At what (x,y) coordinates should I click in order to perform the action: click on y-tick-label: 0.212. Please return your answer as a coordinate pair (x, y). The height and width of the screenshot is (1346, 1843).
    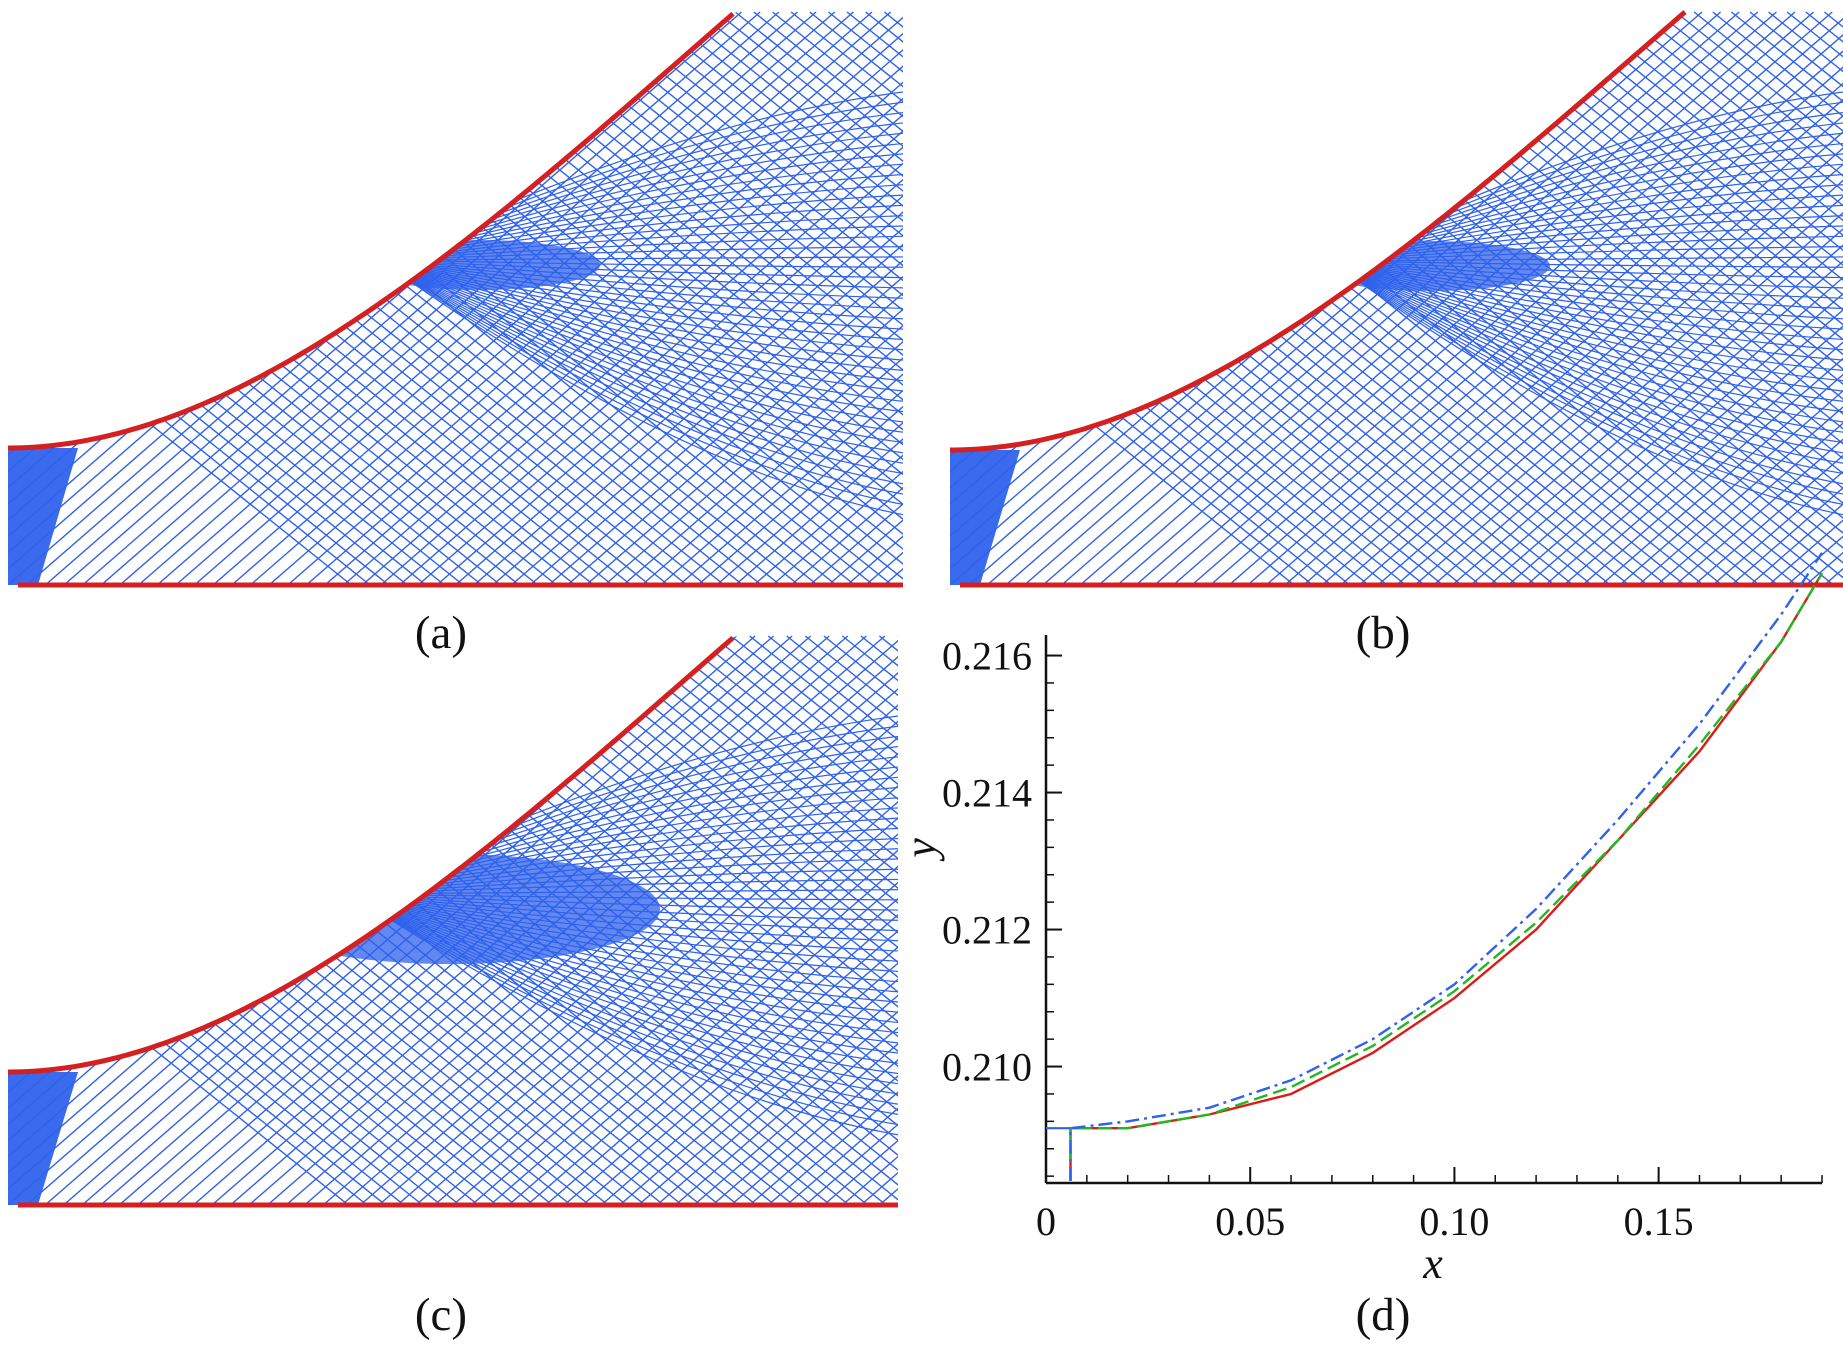
    Looking at the image, I should click on (987, 930).